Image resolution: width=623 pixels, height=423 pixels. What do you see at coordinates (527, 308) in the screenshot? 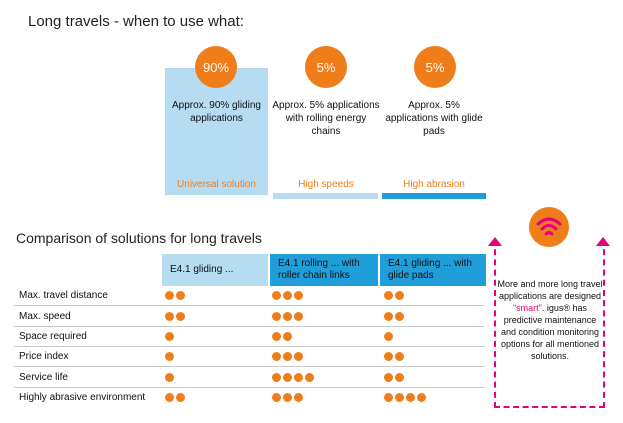
I see `smart-highlight: "smart"` at bounding box center [527, 308].